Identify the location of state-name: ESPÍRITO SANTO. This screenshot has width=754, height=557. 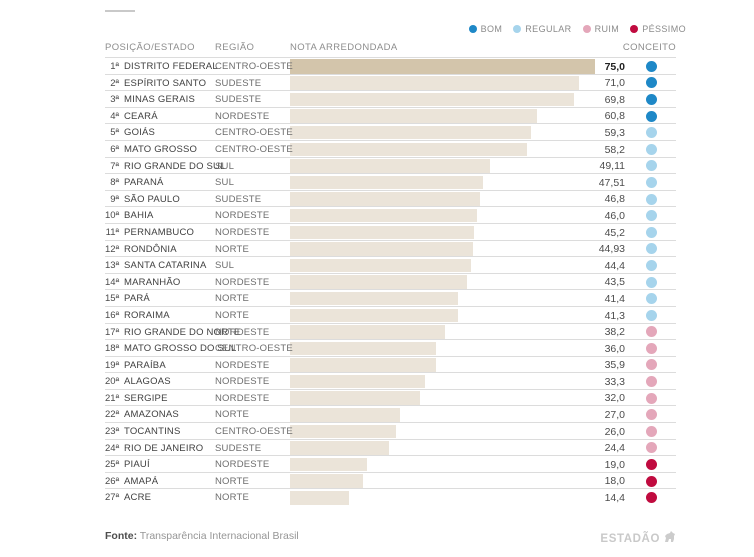
(165, 83).